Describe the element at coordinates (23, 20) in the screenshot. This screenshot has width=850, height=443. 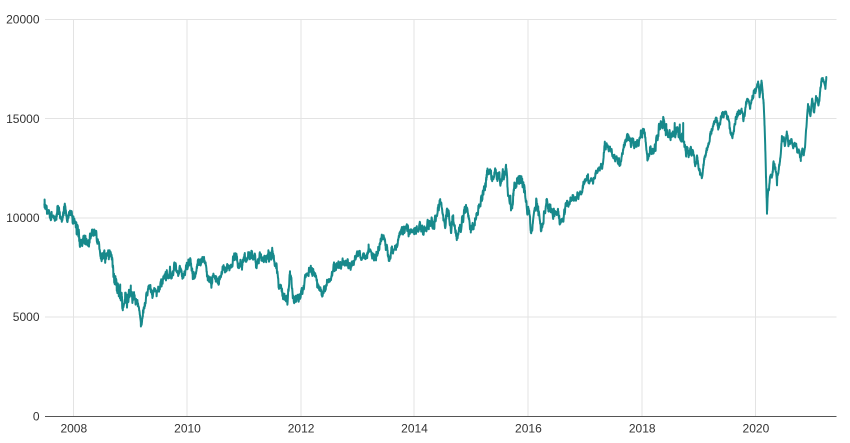
I see `svg-text: 20000` at that location.